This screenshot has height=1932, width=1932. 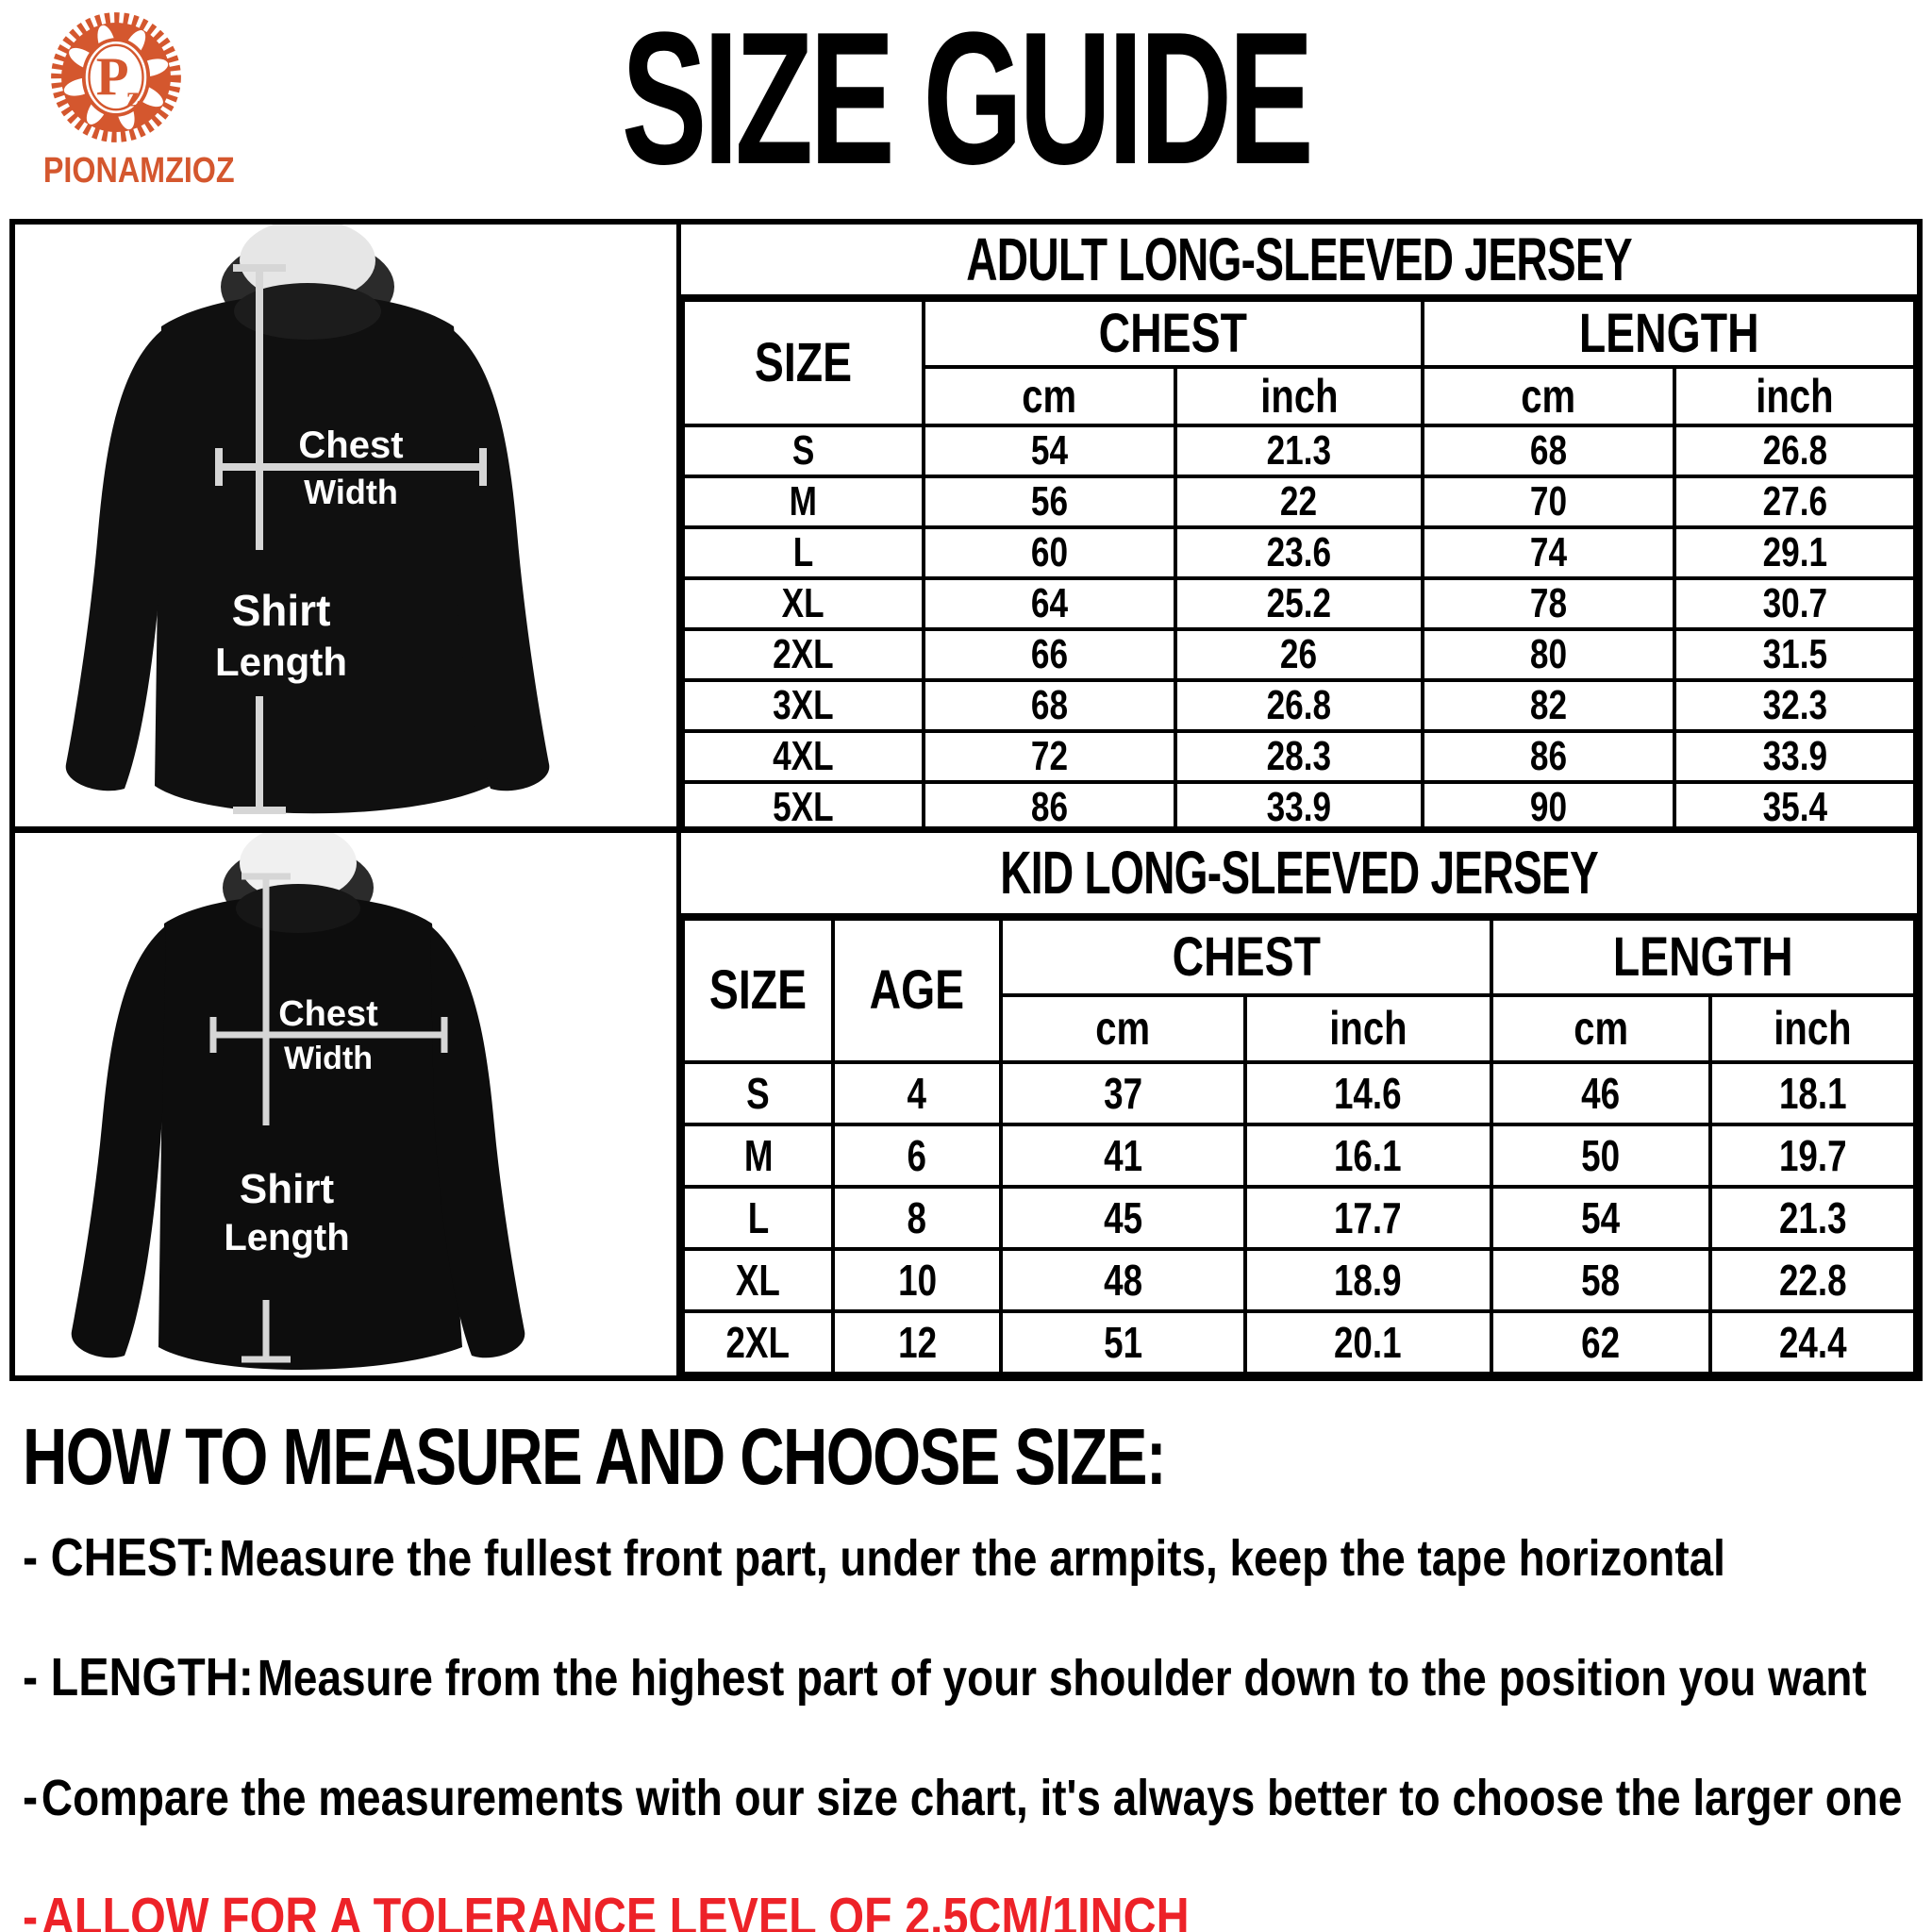 What do you see at coordinates (803, 604) in the screenshot?
I see `table-cell: XL` at bounding box center [803, 604].